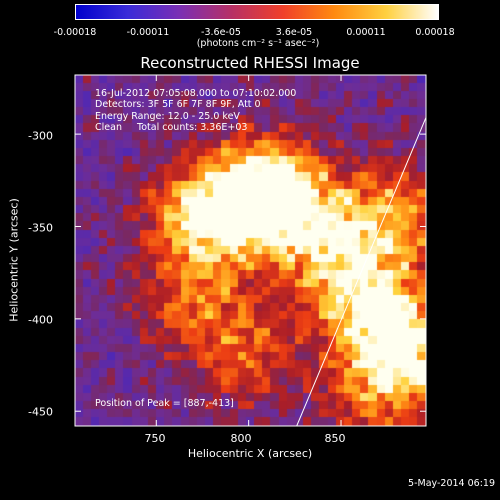 This screenshot has width=500, height=500. Describe the element at coordinates (221, 32) in the screenshot. I see `colorbar-tick: -3.6e-05` at that location.